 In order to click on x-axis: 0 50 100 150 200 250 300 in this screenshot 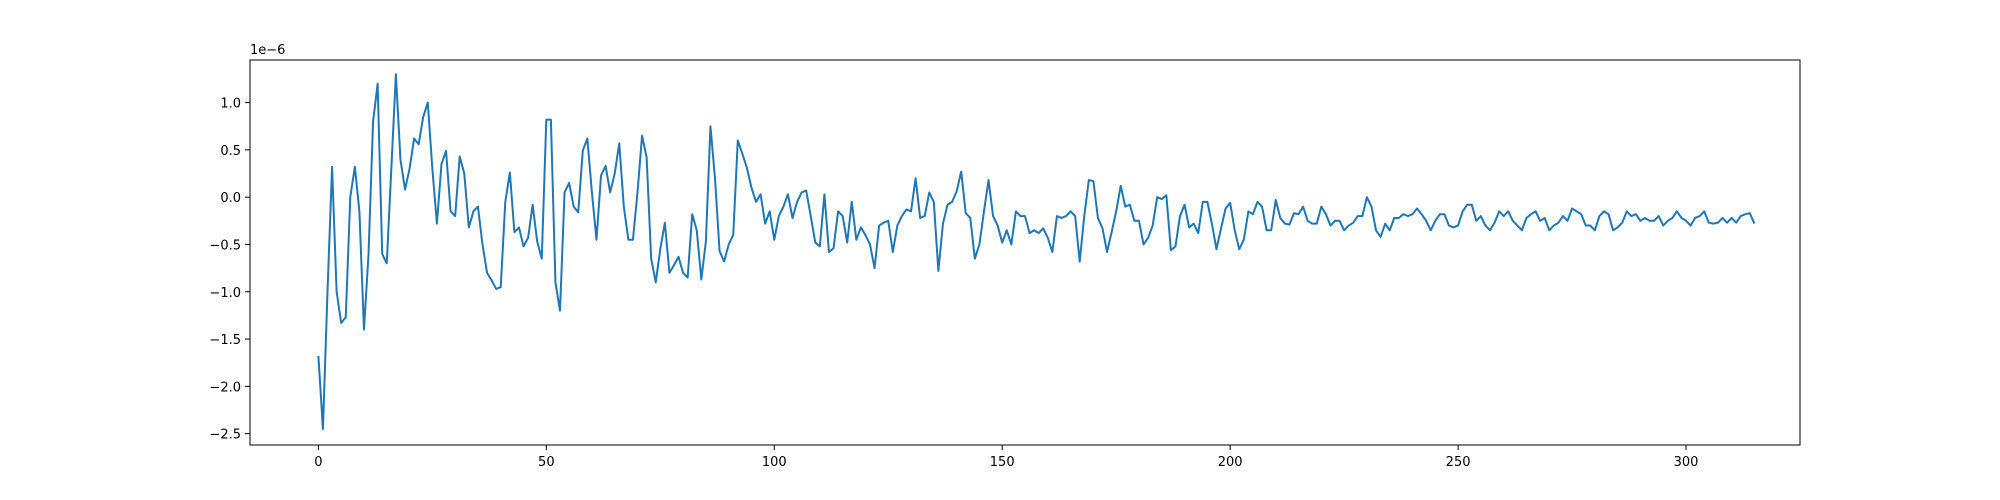, I will do `click(1006, 457)`.